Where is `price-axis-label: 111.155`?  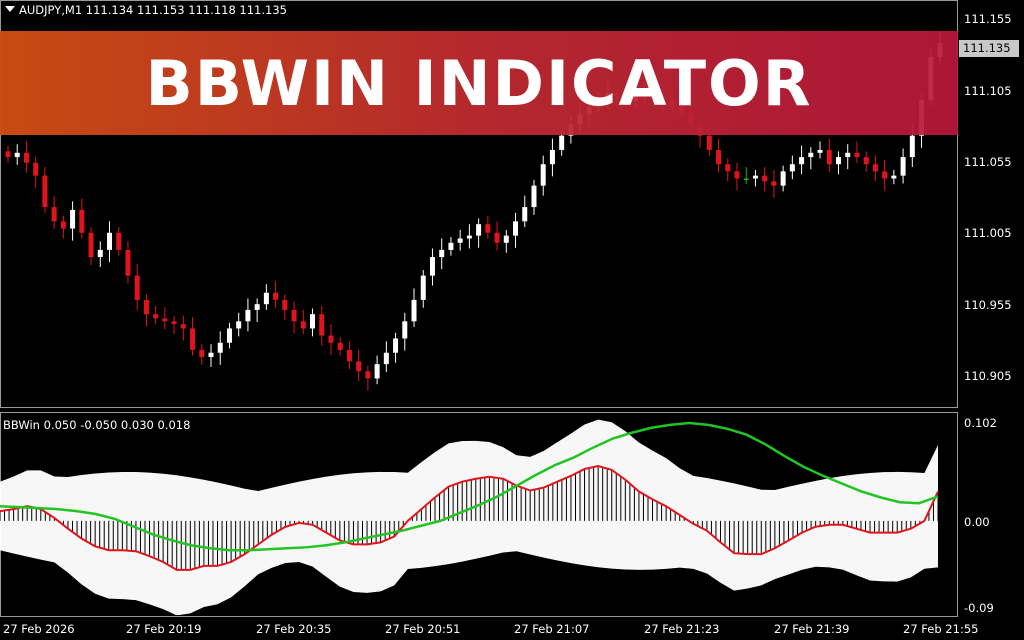 price-axis-label: 111.155 is located at coordinates (988, 19).